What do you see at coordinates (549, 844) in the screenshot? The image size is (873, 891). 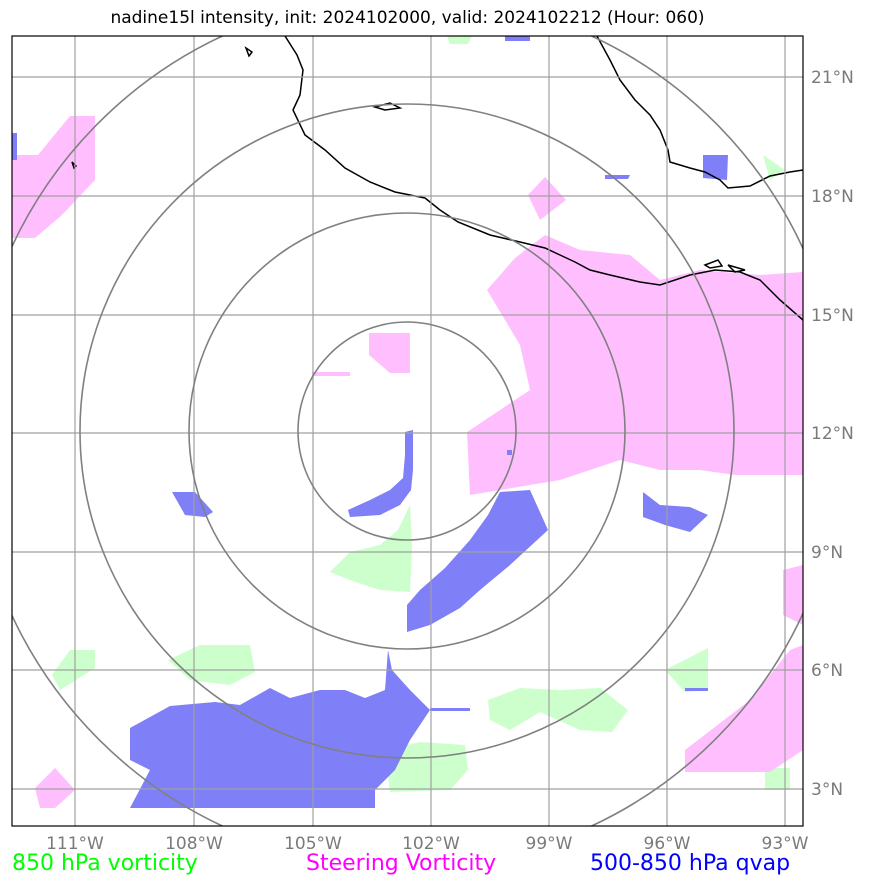 I see `x-tick-label: 99°W` at bounding box center [549, 844].